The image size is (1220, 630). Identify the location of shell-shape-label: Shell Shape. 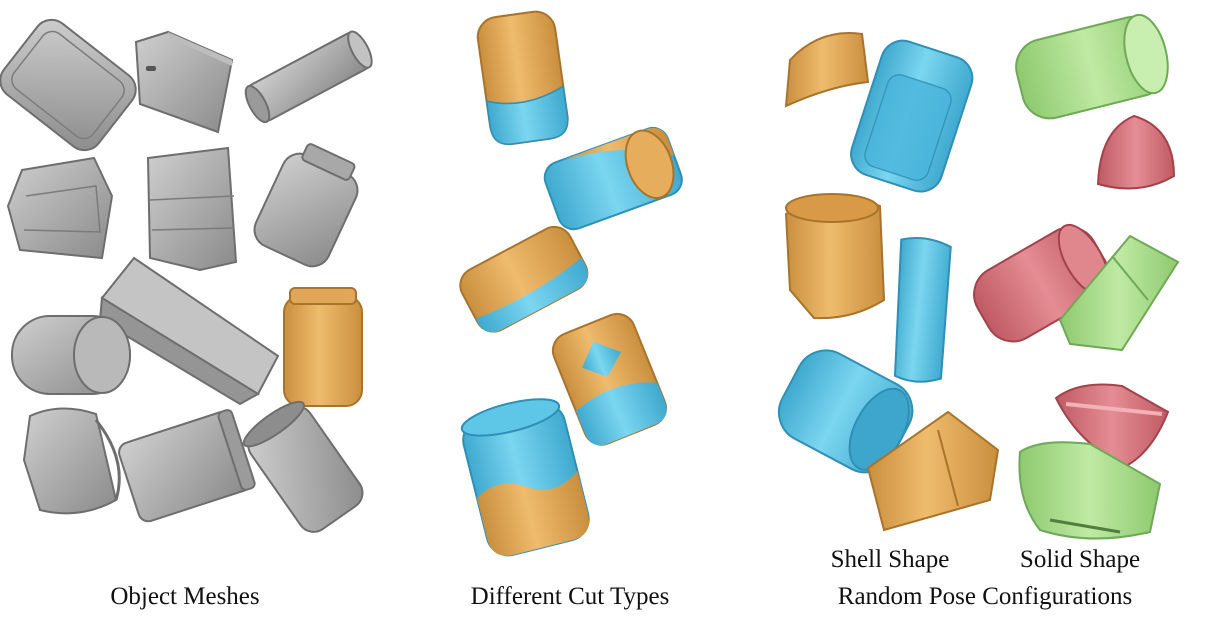
(890, 559).